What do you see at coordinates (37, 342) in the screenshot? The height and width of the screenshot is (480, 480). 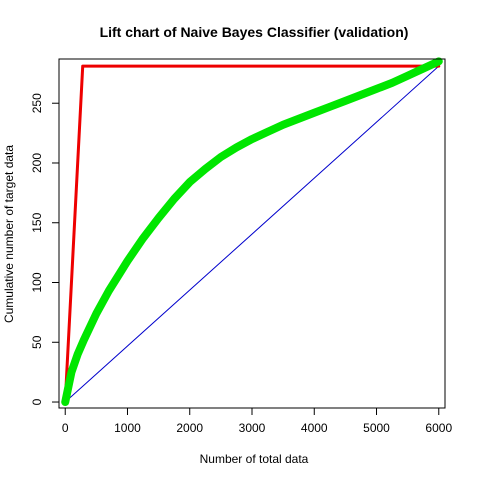 I see `y-tick-label: 50` at bounding box center [37, 342].